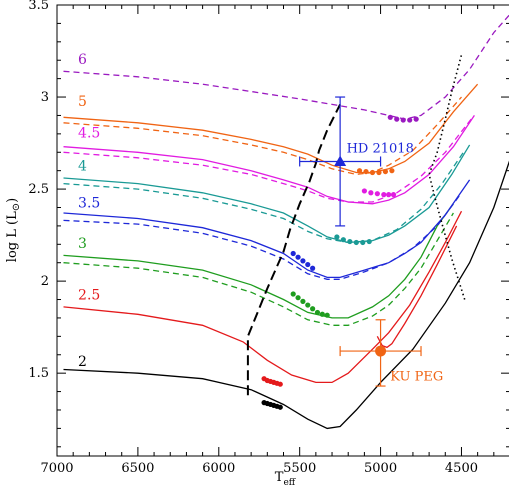  I want to click on star-marker-triangle, so click(340, 160).